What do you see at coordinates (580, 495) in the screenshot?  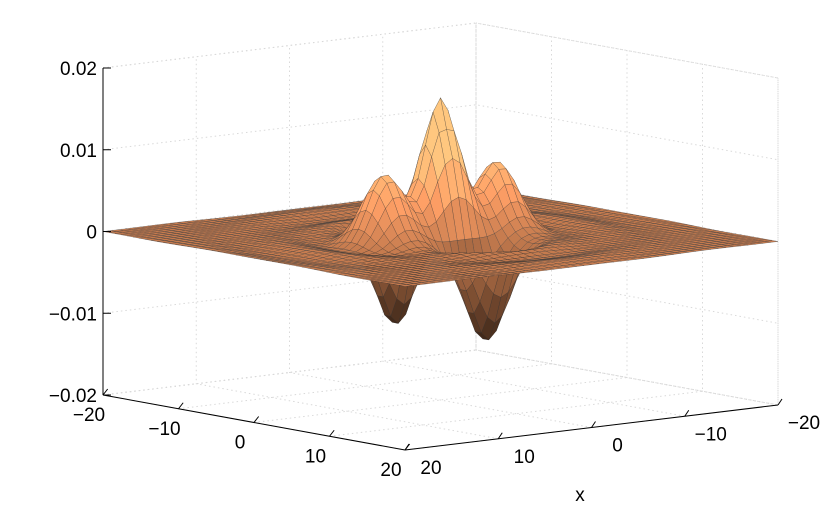 I see `x-axis-label: x` at bounding box center [580, 495].